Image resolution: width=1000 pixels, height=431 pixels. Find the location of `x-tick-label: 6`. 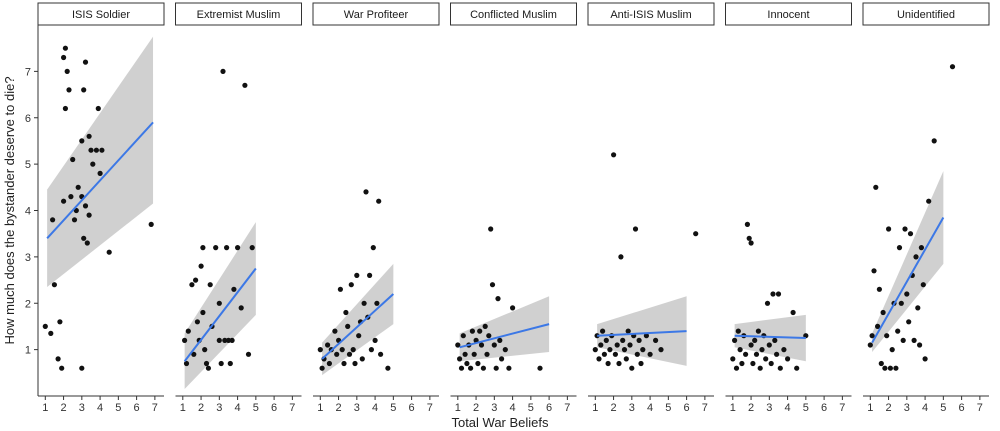

x-tick-label: 6 is located at coordinates (412, 408).